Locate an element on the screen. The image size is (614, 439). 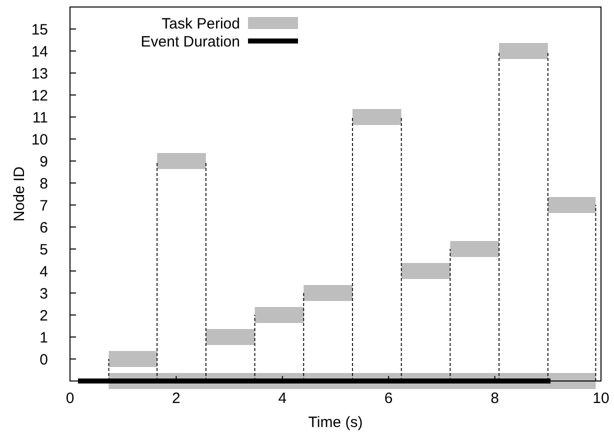
y-tick-label: 3 is located at coordinates (44, 293).